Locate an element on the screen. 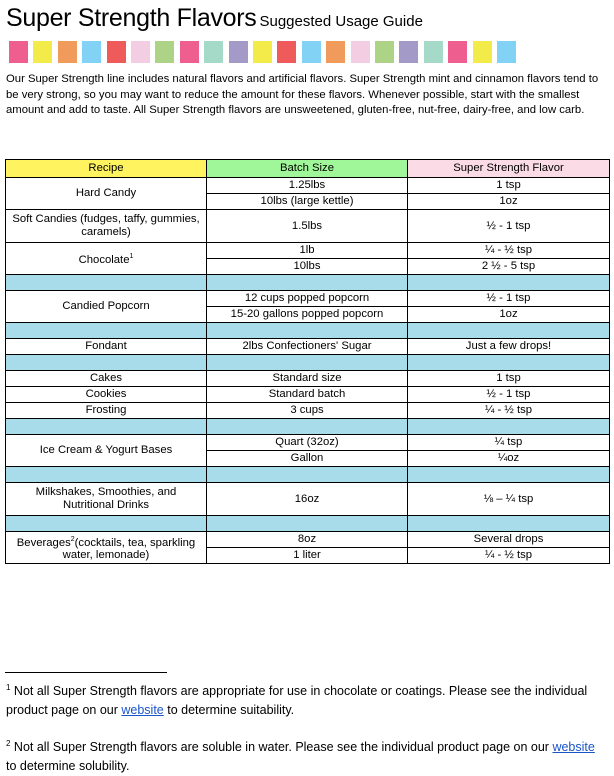  batch-size-cell: 2lbs Confectioners' Sugar is located at coordinates (307, 346).